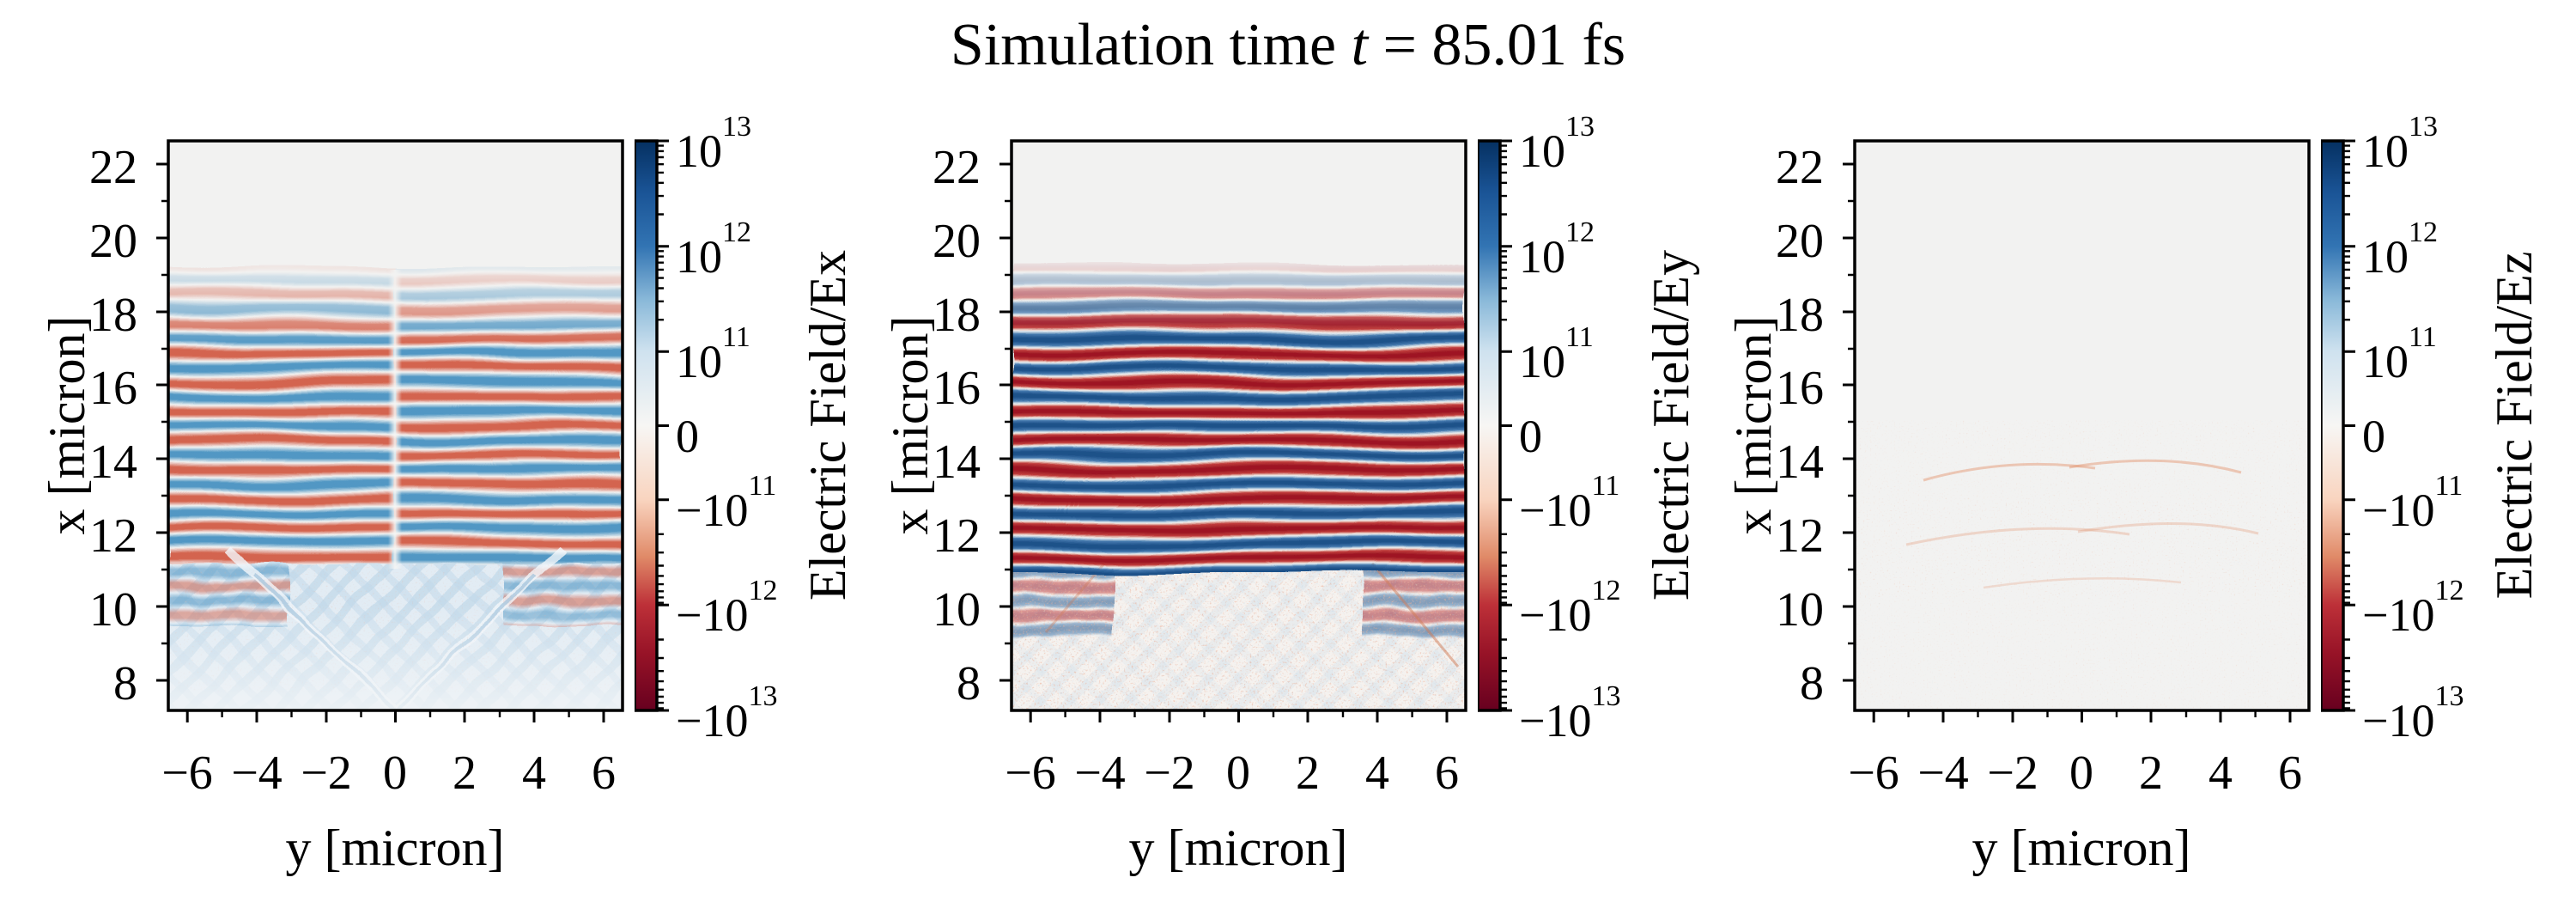 Image resolution: width=2576 pixels, height=902 pixels. Describe the element at coordinates (1495, 425) in the screenshot. I see `colorbar-ey` at that location.